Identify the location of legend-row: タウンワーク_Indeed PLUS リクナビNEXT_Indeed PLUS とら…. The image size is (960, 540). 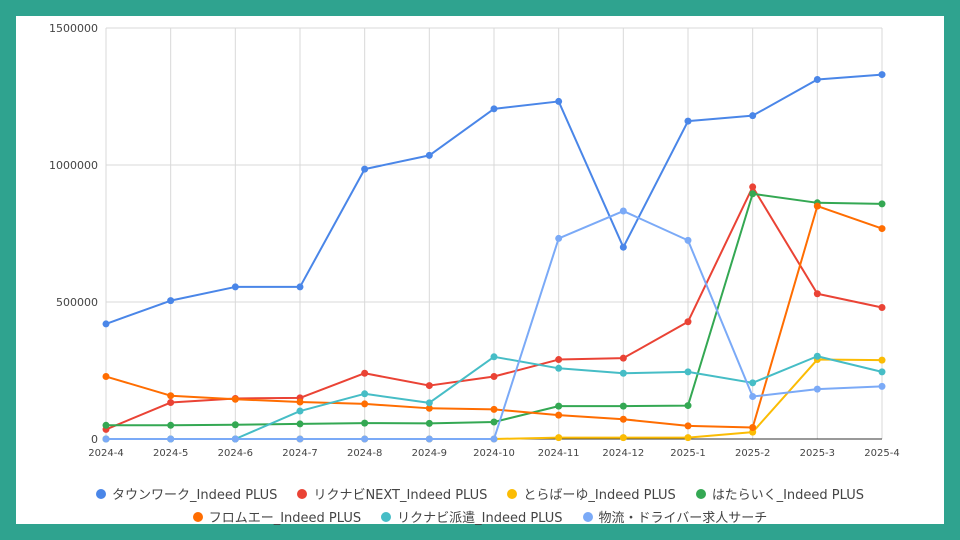
(480, 493).